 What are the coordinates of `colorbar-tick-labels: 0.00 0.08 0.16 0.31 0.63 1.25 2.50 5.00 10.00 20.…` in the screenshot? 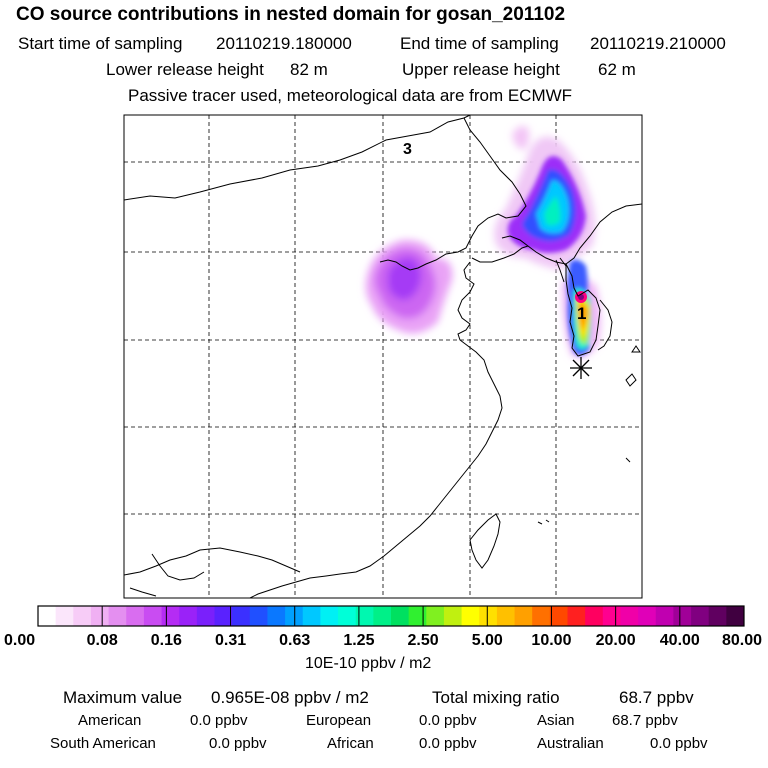 It's located at (383, 640).